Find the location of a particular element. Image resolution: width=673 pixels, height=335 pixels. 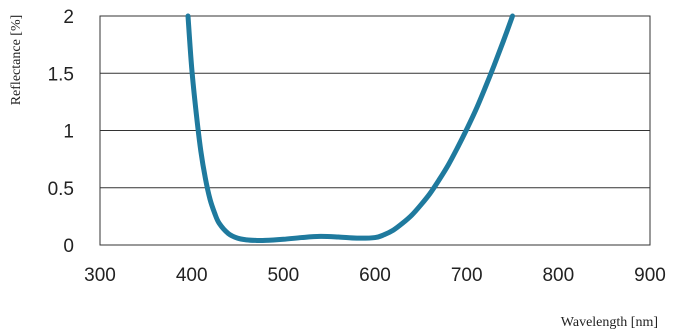

x-tick-labels: 300 400 500 600 700 800 900 is located at coordinates (375, 275).